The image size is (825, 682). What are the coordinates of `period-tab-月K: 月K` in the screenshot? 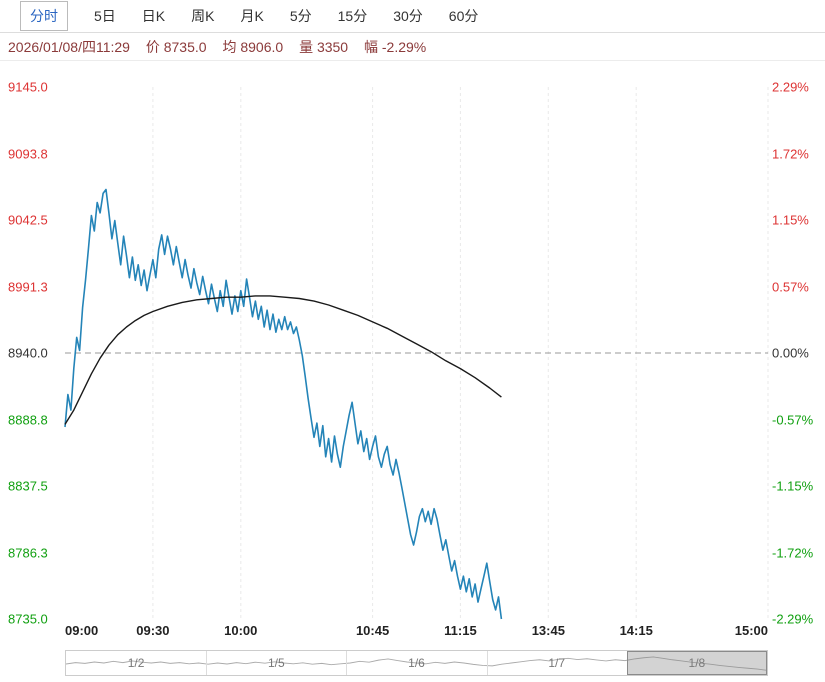 It's located at (252, 16).